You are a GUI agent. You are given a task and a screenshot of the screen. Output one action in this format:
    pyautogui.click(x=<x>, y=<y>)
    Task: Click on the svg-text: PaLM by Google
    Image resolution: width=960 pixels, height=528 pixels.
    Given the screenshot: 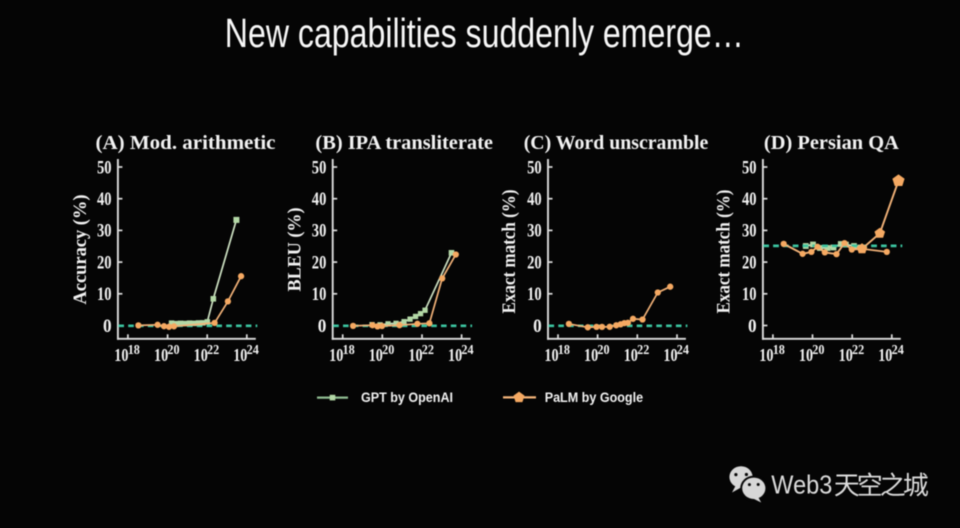 What is the action you would take?
    pyautogui.click(x=594, y=397)
    